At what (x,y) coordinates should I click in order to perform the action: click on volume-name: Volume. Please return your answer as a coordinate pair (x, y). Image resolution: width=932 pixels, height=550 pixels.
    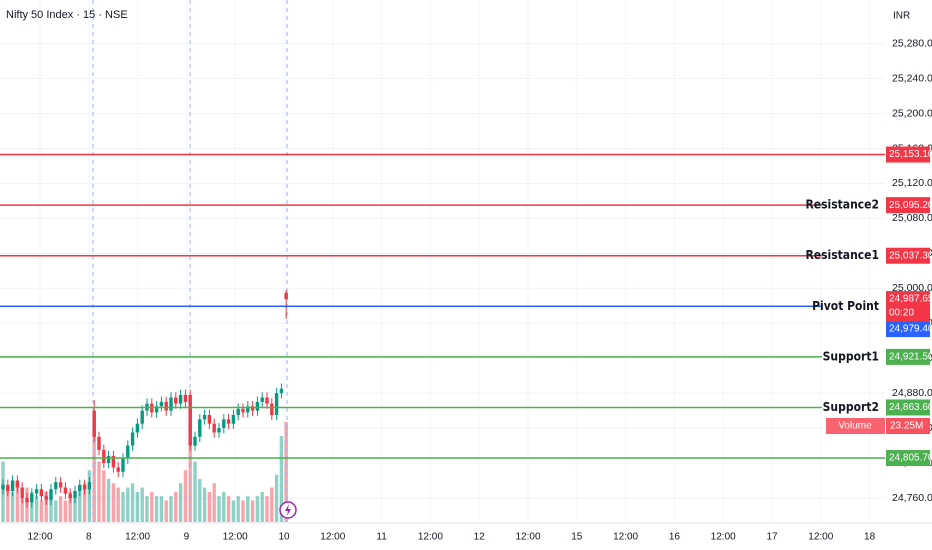
    Looking at the image, I should click on (855, 426).